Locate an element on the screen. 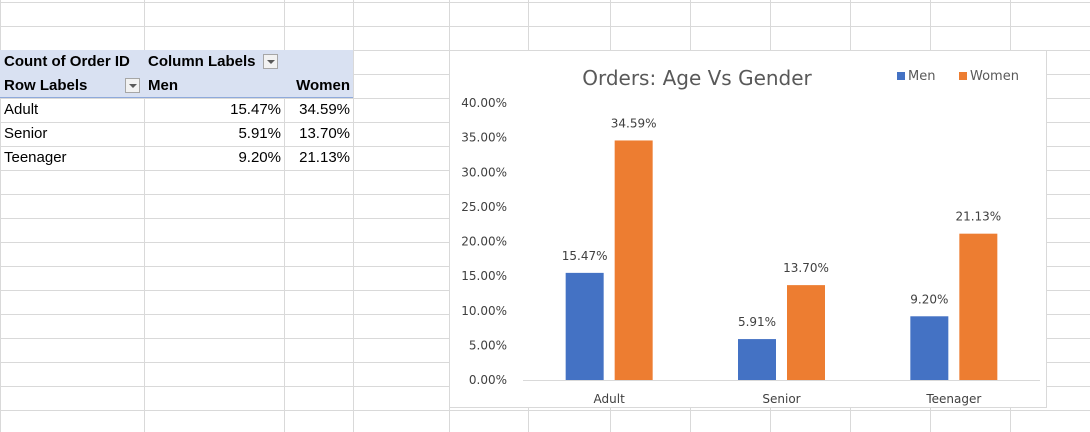 The height and width of the screenshot is (432, 1090). pivot-values-header: Count of Order ID is located at coordinates (72, 62).